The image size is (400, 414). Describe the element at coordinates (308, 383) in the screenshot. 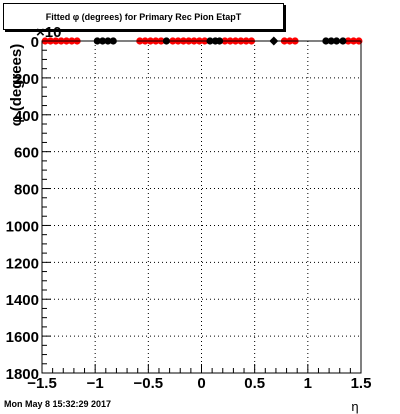

I see `x-tick-label: 1` at that location.